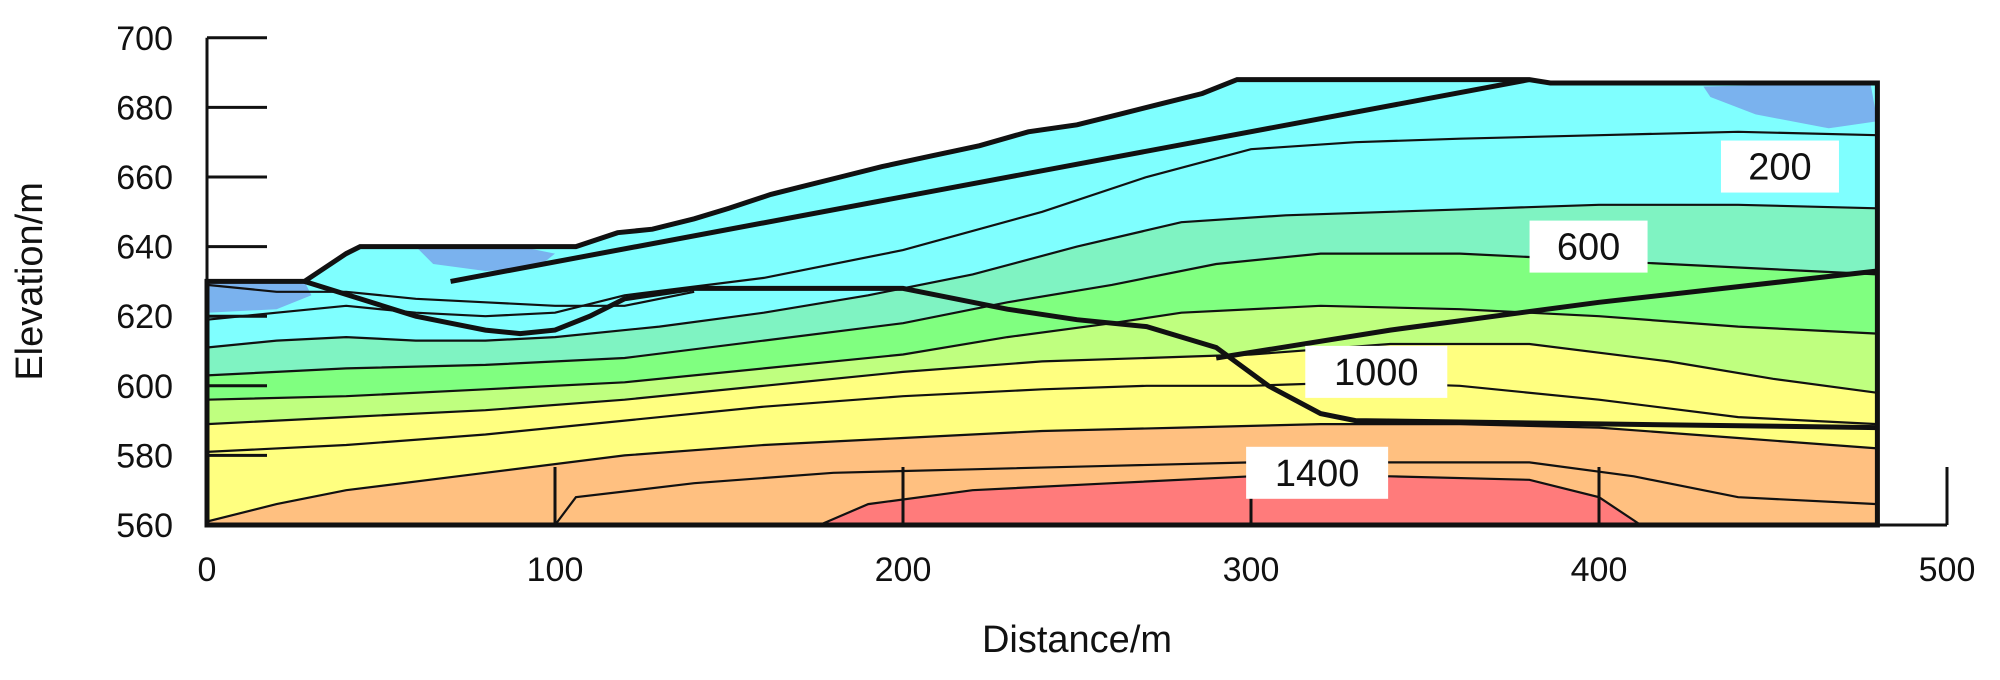 The width and height of the screenshot is (2000, 680). What do you see at coordinates (1599, 570) in the screenshot?
I see `x-tick-label: 400` at bounding box center [1599, 570].